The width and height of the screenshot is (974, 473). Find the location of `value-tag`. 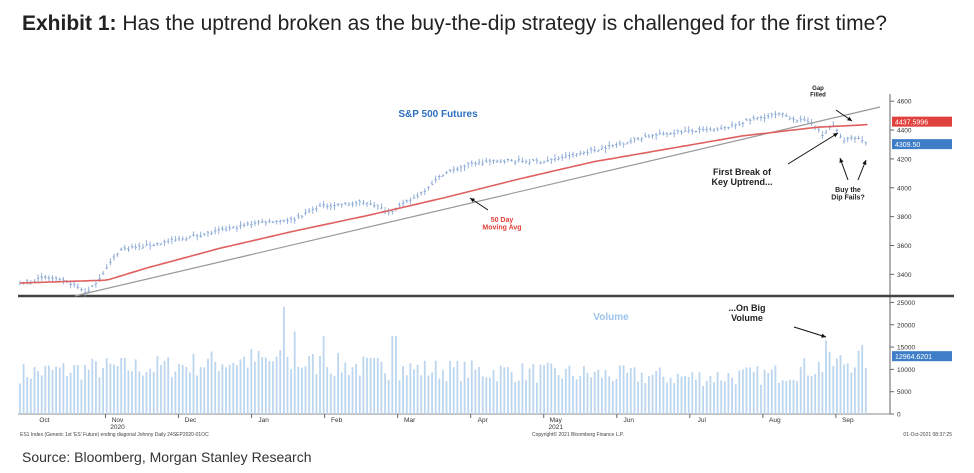

value-tag is located at coordinates (922, 144).